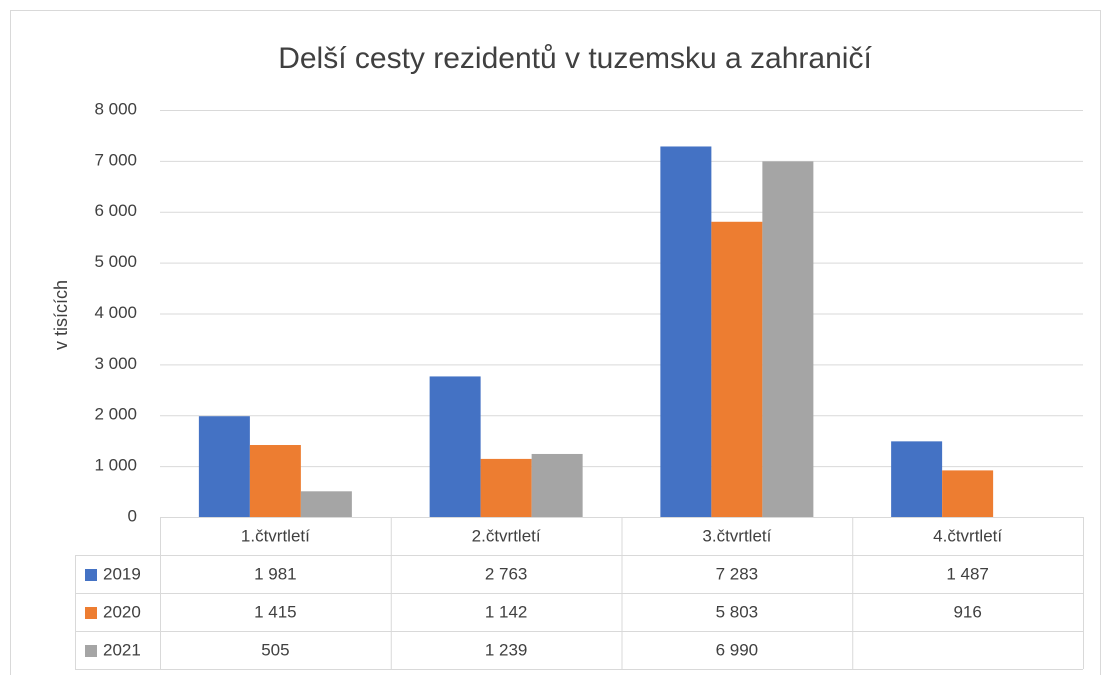 The height and width of the screenshot is (675, 1101). Describe the element at coordinates (275, 649) in the screenshot. I see `table-value: 505` at that location.